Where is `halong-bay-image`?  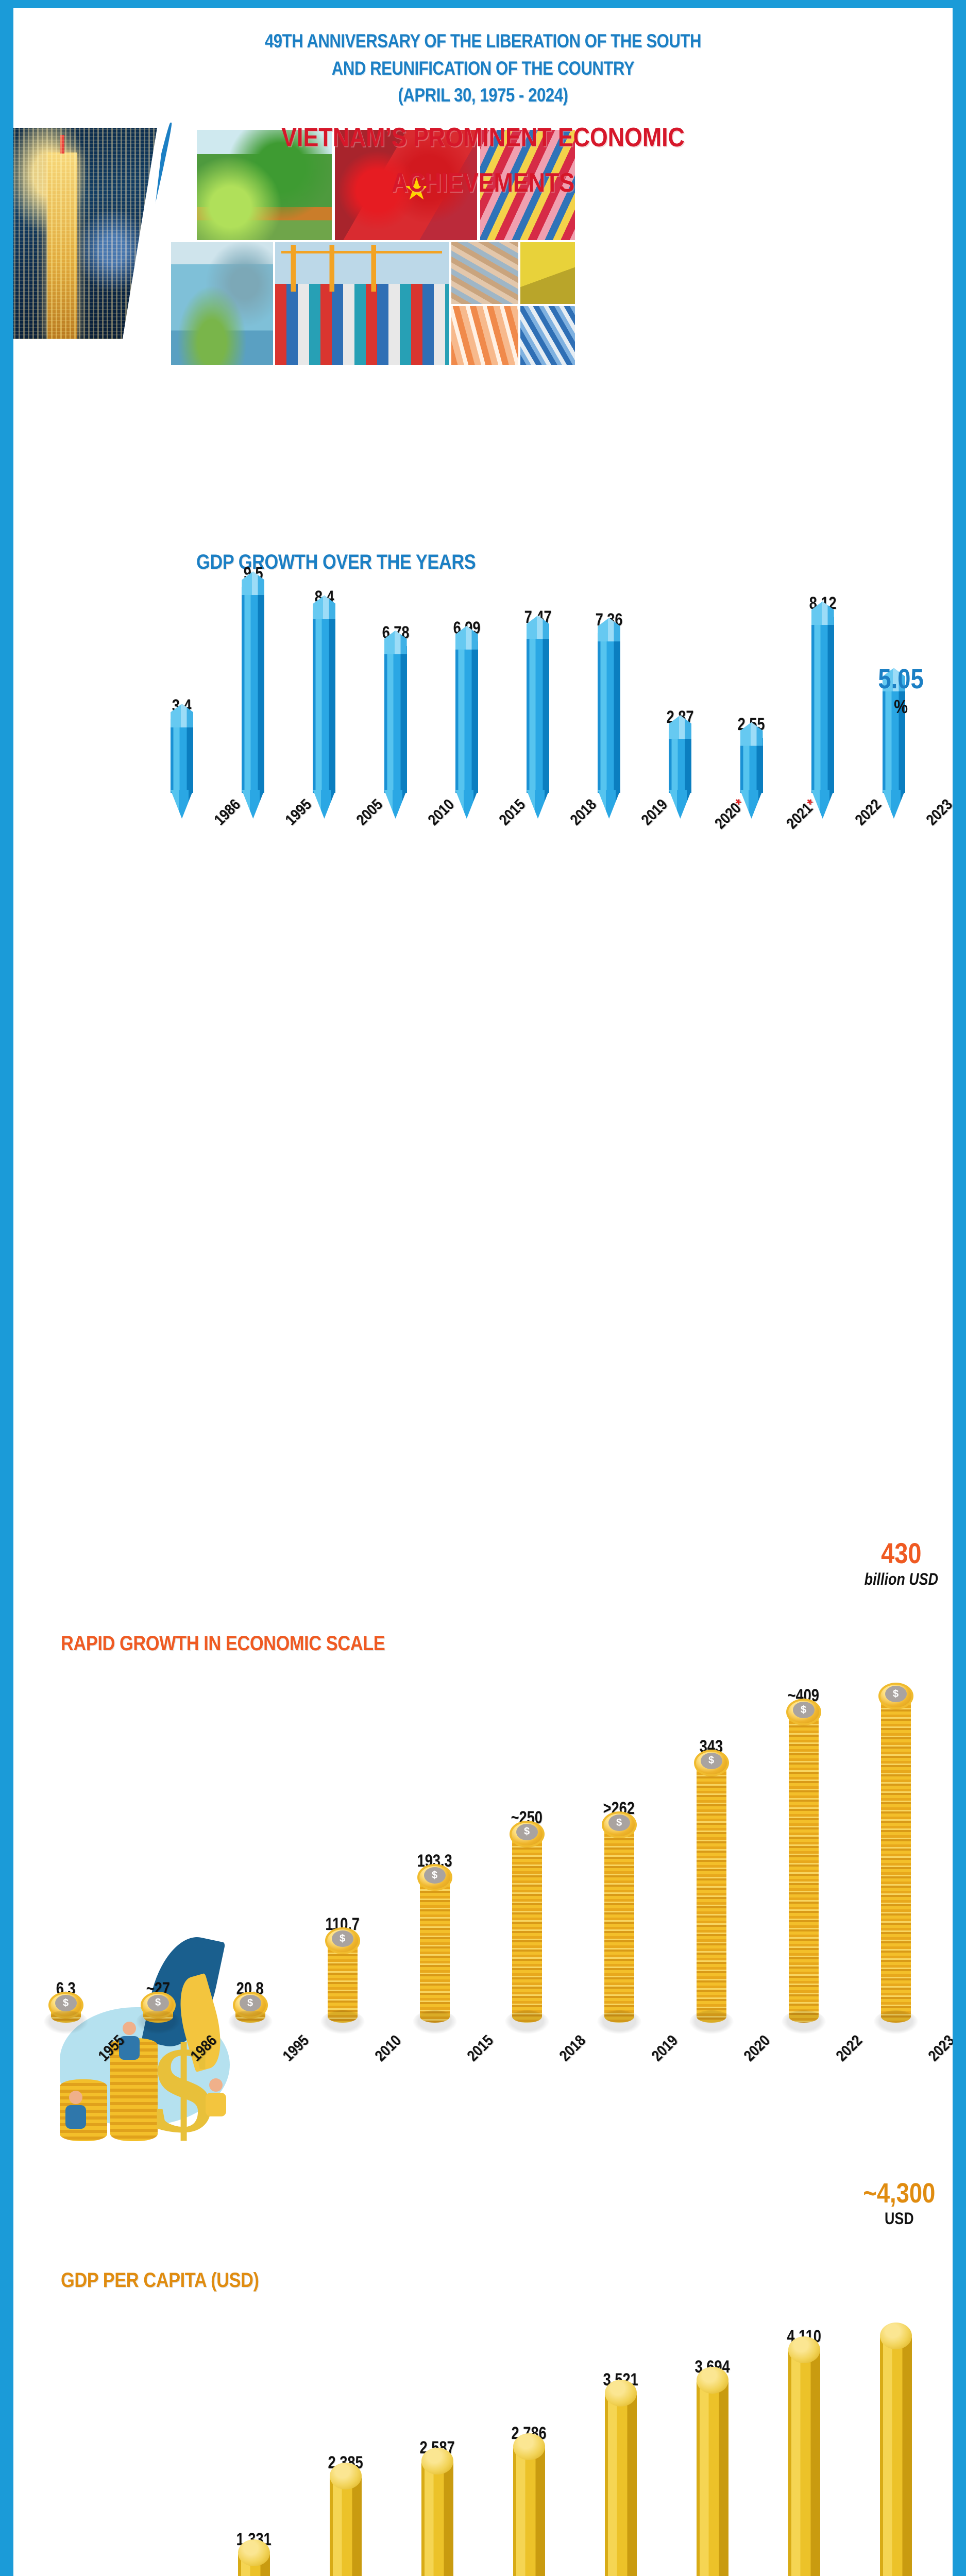 halong-bay-image is located at coordinates (222, 303).